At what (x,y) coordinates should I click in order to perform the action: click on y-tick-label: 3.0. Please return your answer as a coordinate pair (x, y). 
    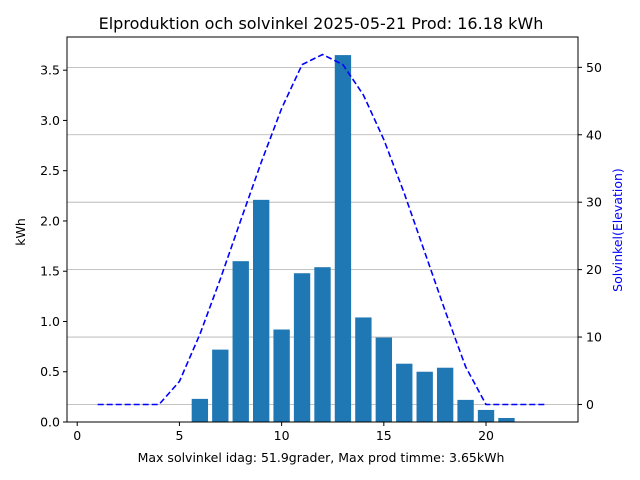
    Looking at the image, I should click on (50, 120).